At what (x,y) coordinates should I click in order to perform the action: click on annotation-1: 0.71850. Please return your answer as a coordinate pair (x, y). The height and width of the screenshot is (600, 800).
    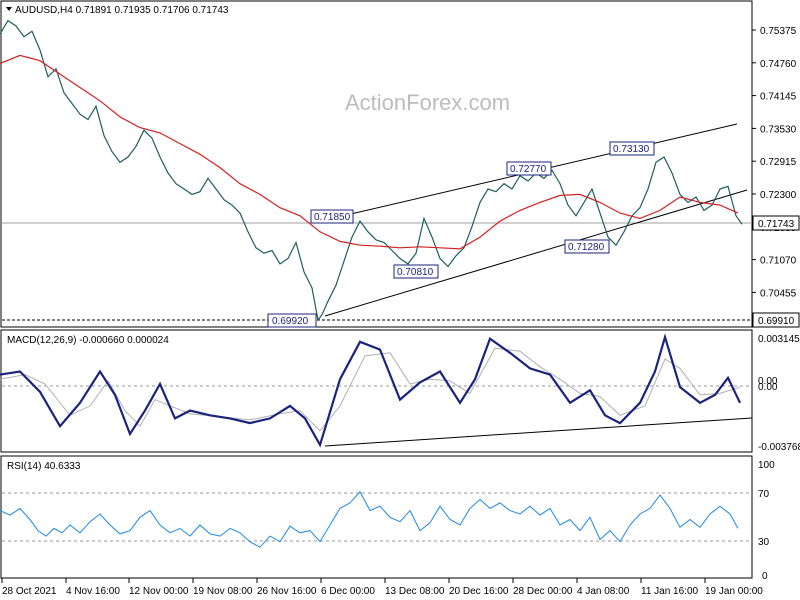
    Looking at the image, I should click on (332, 216).